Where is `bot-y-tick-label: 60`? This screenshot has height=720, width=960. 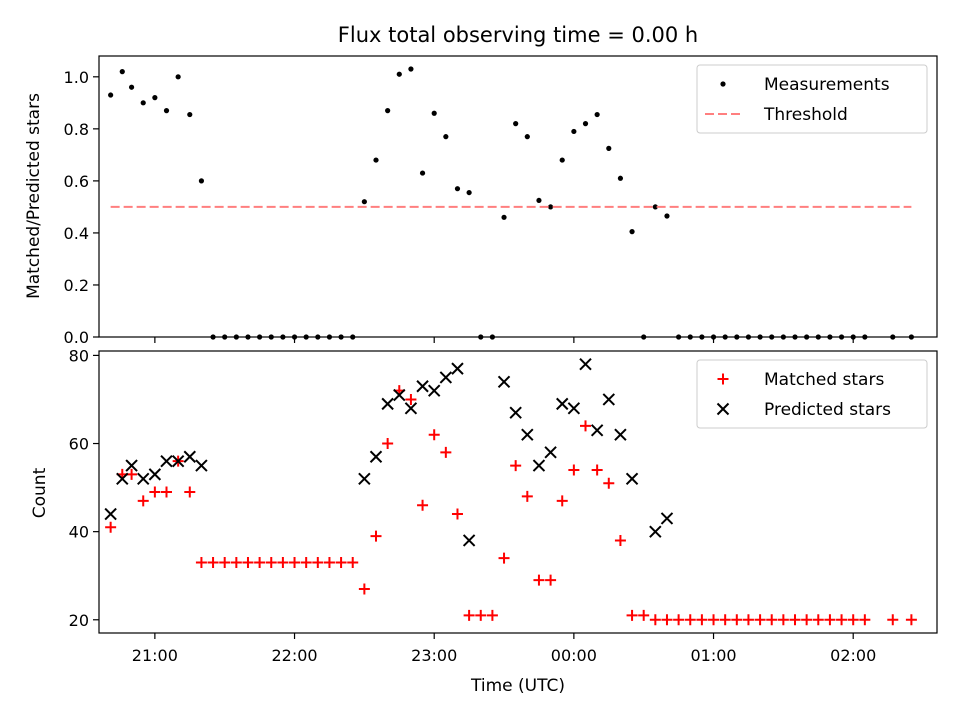
bot-y-tick-label: 60 is located at coordinates (79, 444).